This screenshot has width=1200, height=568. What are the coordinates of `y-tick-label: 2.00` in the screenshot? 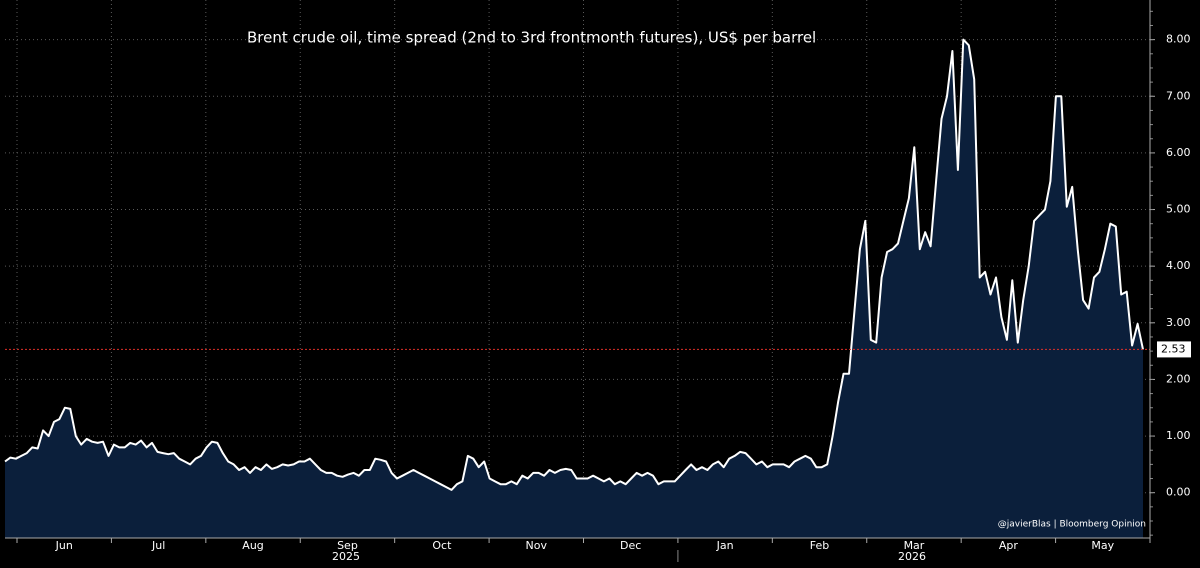 It's located at (1178, 378).